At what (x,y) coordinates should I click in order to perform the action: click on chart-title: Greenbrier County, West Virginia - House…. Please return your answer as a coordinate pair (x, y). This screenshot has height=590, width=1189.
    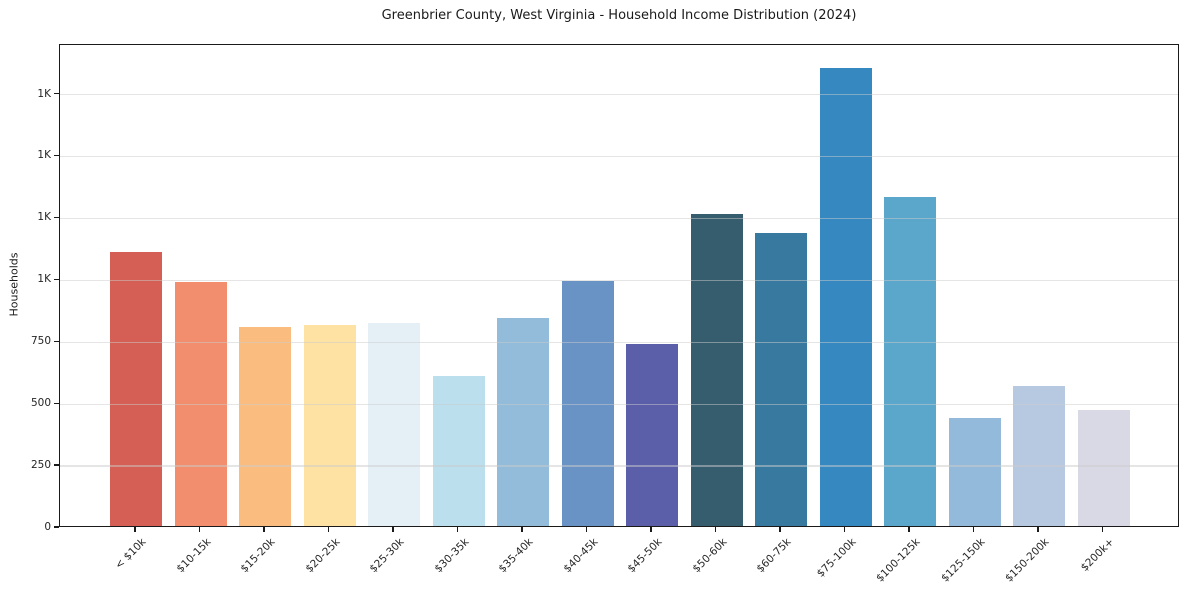
    Looking at the image, I should click on (619, 15).